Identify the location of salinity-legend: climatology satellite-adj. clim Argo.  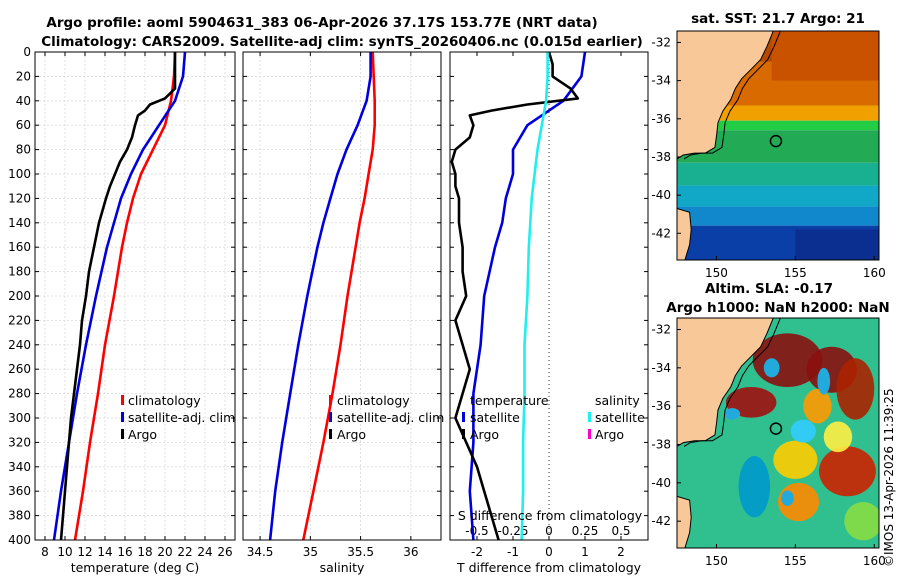
(386, 417).